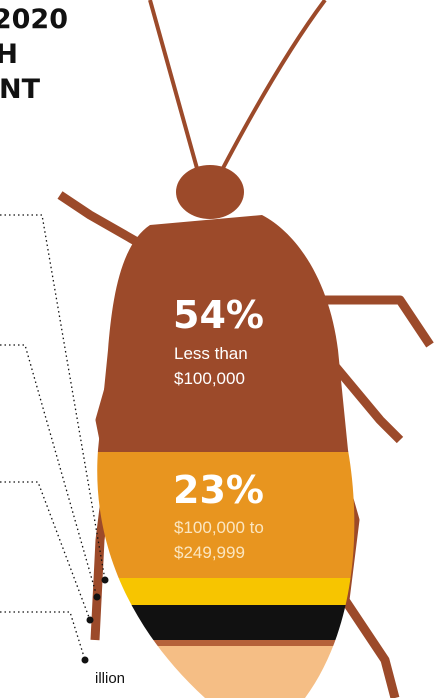 This screenshot has width=439, height=698. Describe the element at coordinates (218, 490) in the screenshot. I see `segment-percent: 23%` at that location.